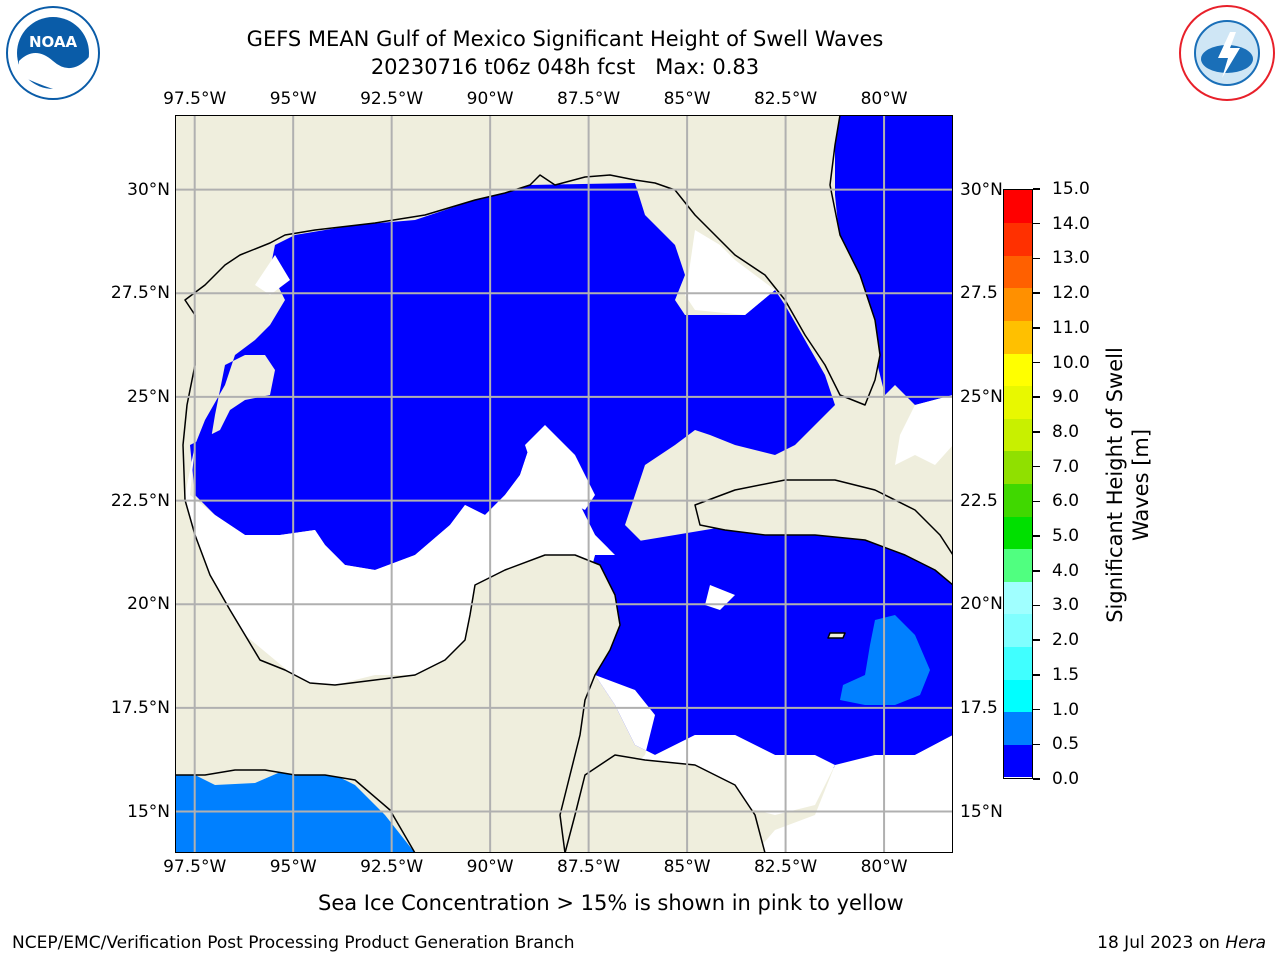  I want to click on colorbar-title: Significant Height of Swell Waves [m], so click(1128, 485).